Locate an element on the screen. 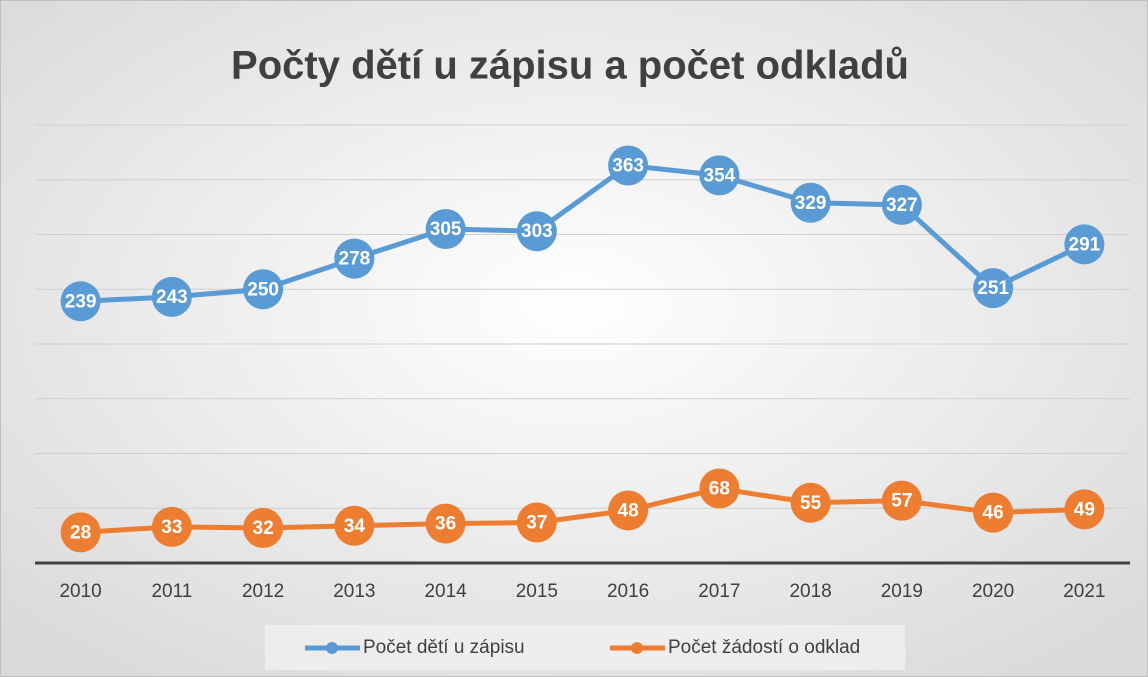 The width and height of the screenshot is (1148, 677). x-tick-label: 2019 is located at coordinates (902, 591).